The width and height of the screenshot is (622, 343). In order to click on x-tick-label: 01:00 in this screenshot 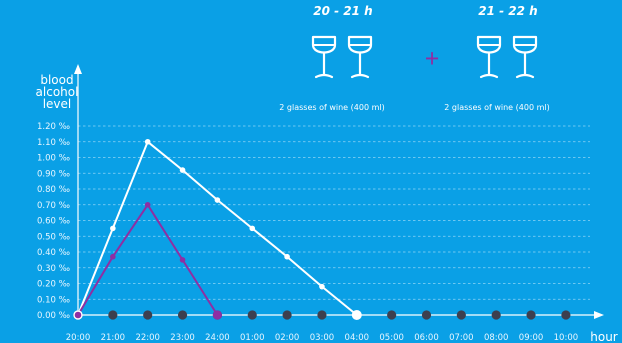, I will do `click(252, 338)`.